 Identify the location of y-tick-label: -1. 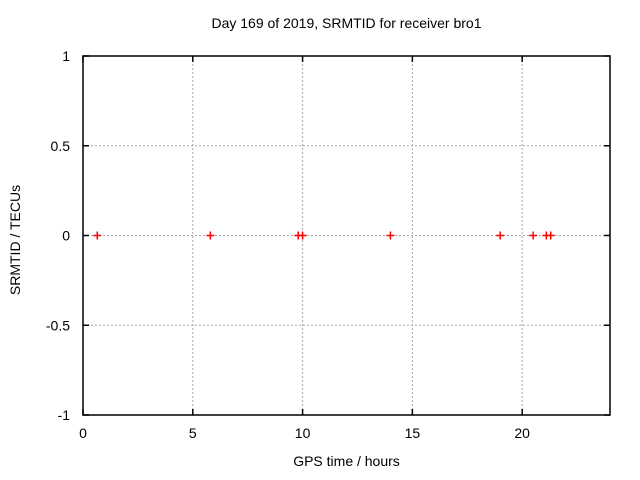
(64, 415).